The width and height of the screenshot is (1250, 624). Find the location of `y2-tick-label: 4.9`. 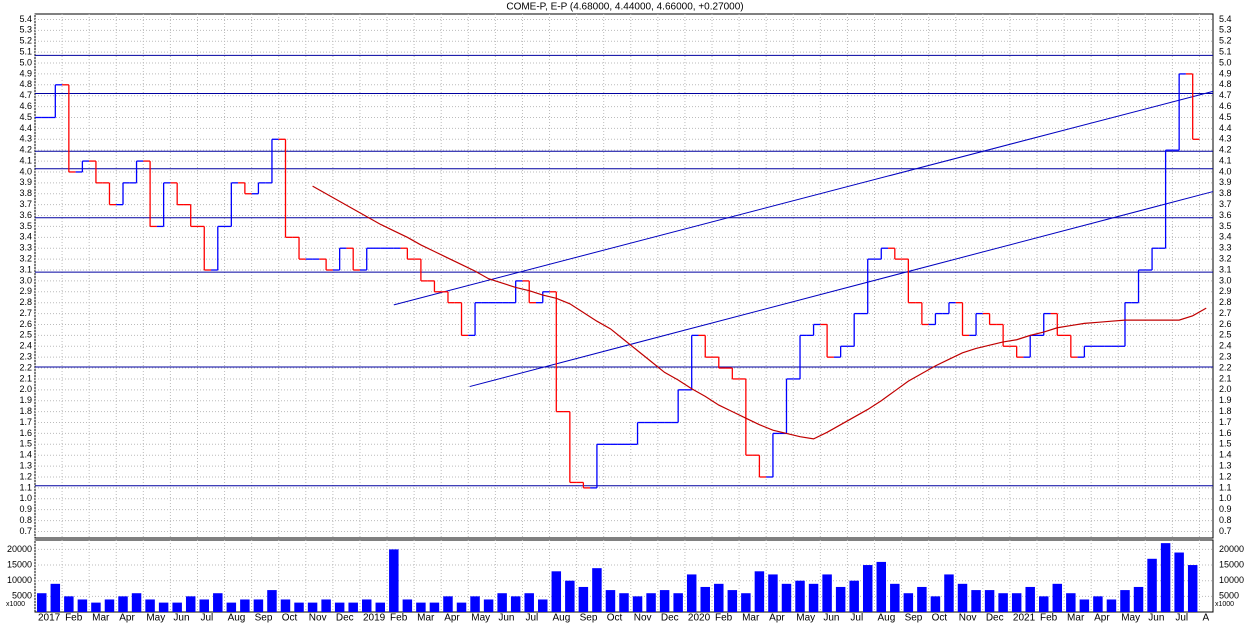

y2-tick-label: 4.9 is located at coordinates (1225, 73).